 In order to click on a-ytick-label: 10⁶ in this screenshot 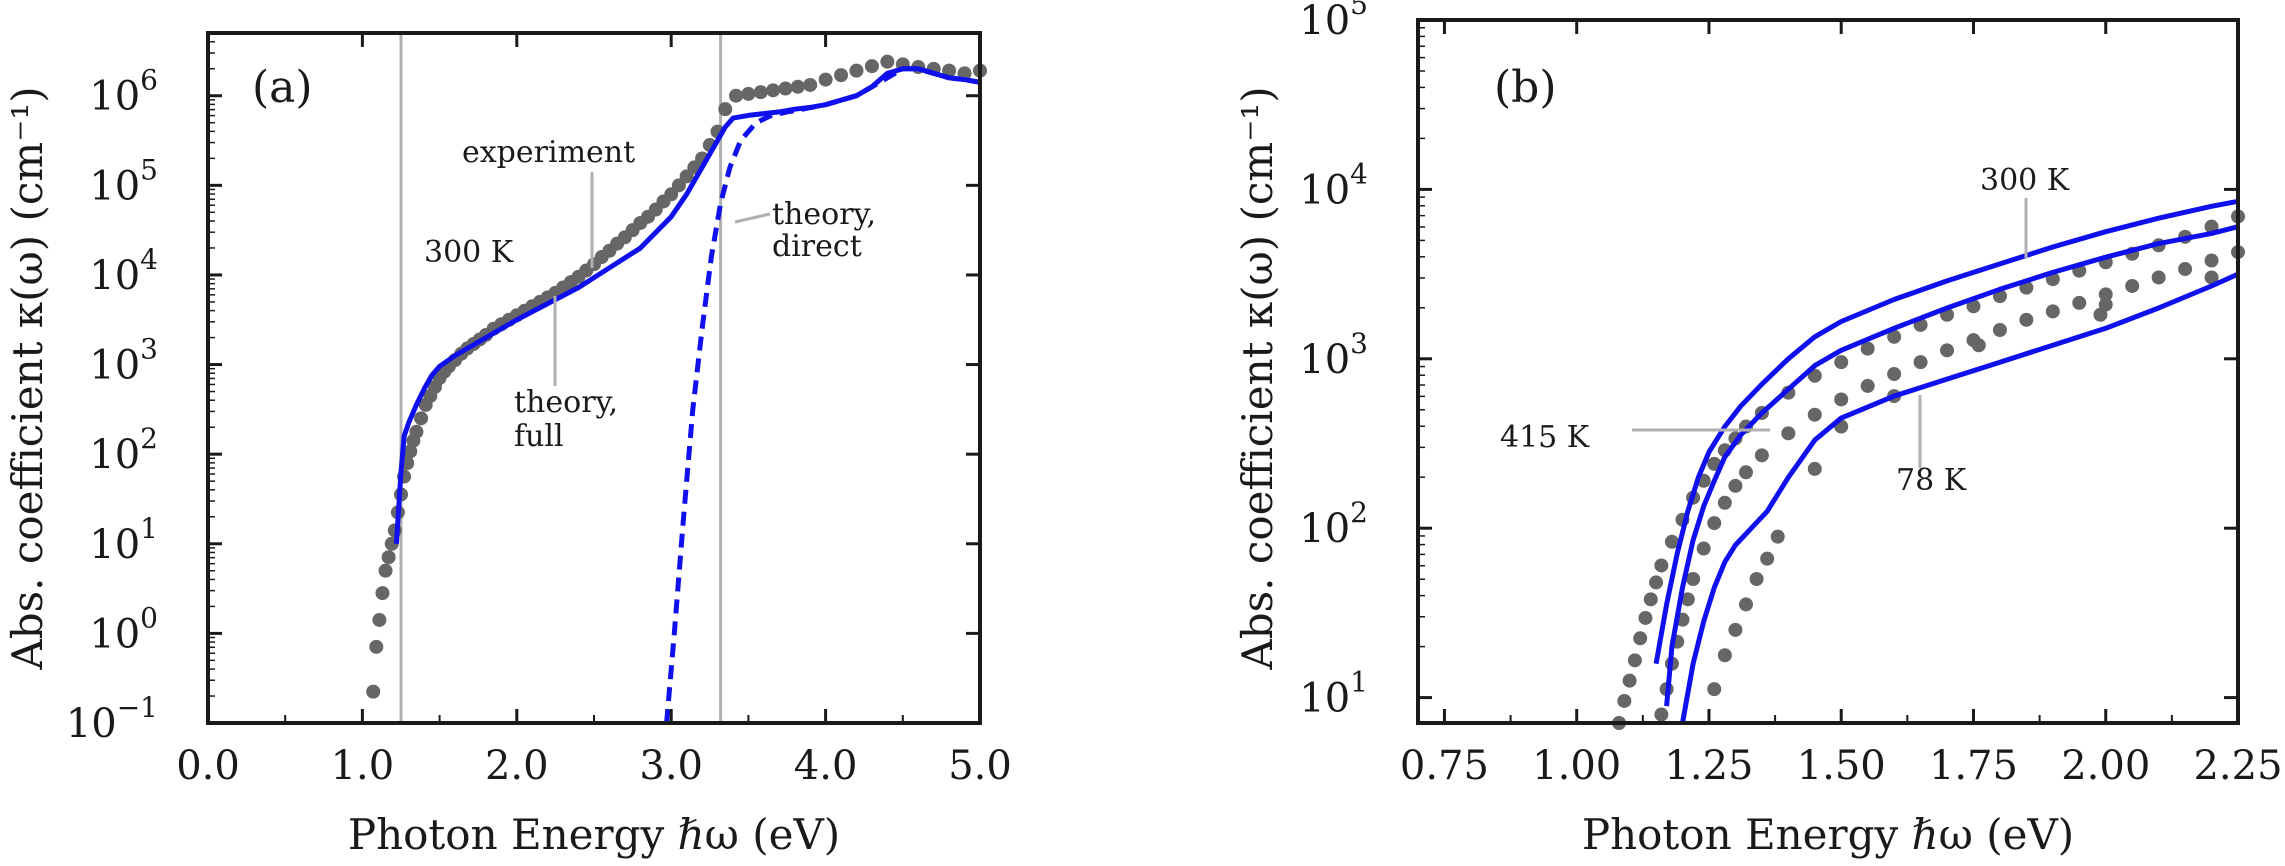, I will do `click(123, 92)`.